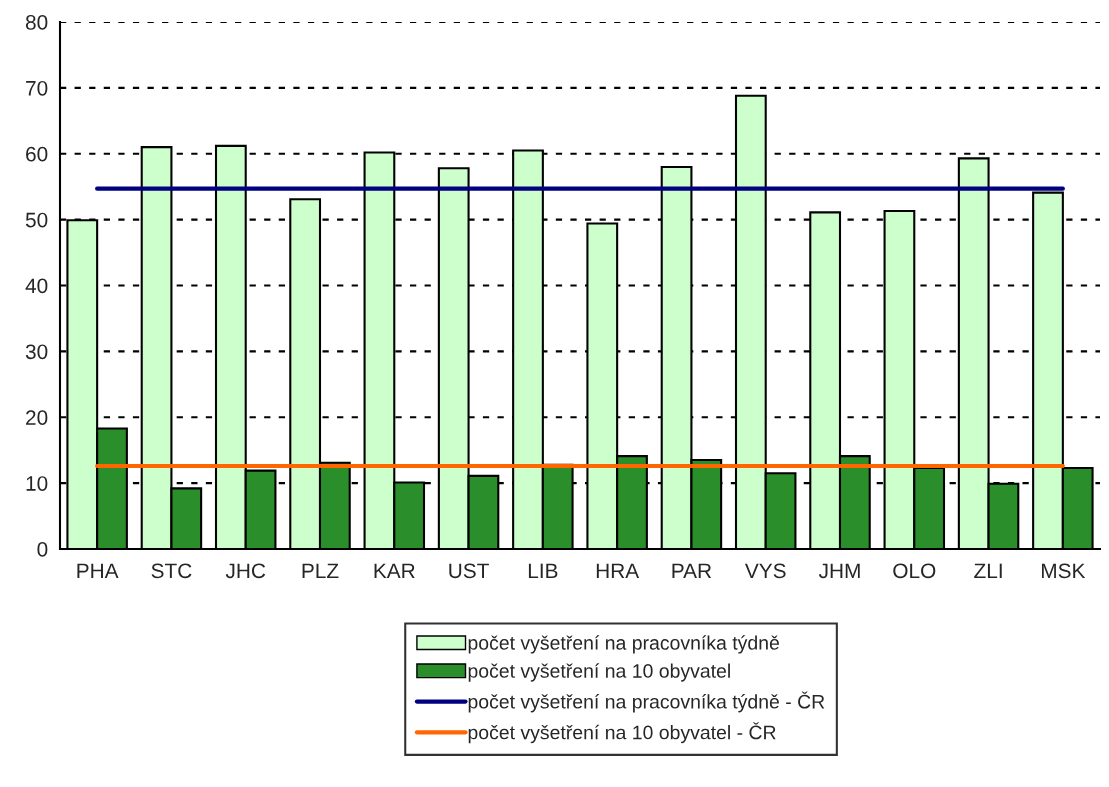 The width and height of the screenshot is (1109, 787). Describe the element at coordinates (37, 88) in the screenshot. I see `y-tick-label: 70` at that location.